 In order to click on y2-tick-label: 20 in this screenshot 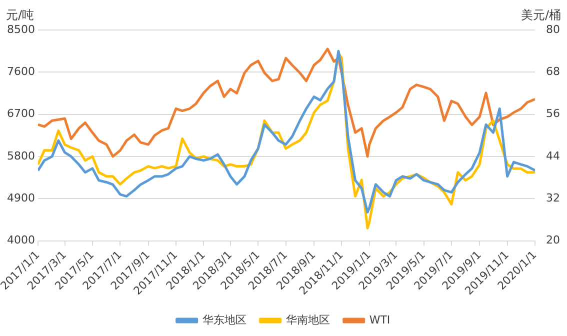, I will do `click(553, 240)`.